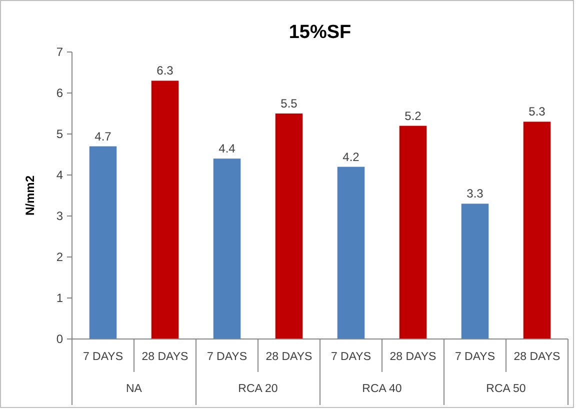  Describe the element at coordinates (60, 257) in the screenshot. I see `y-tick-label: 2` at that location.